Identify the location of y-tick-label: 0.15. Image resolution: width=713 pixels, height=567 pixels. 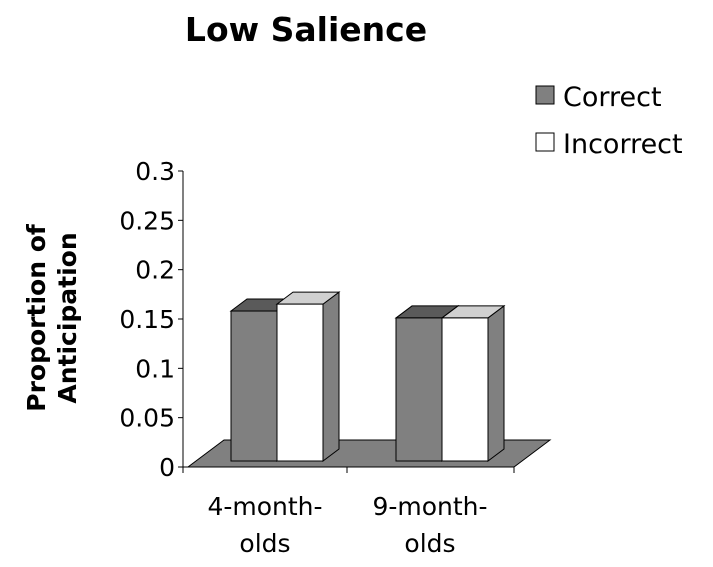
(147, 319).